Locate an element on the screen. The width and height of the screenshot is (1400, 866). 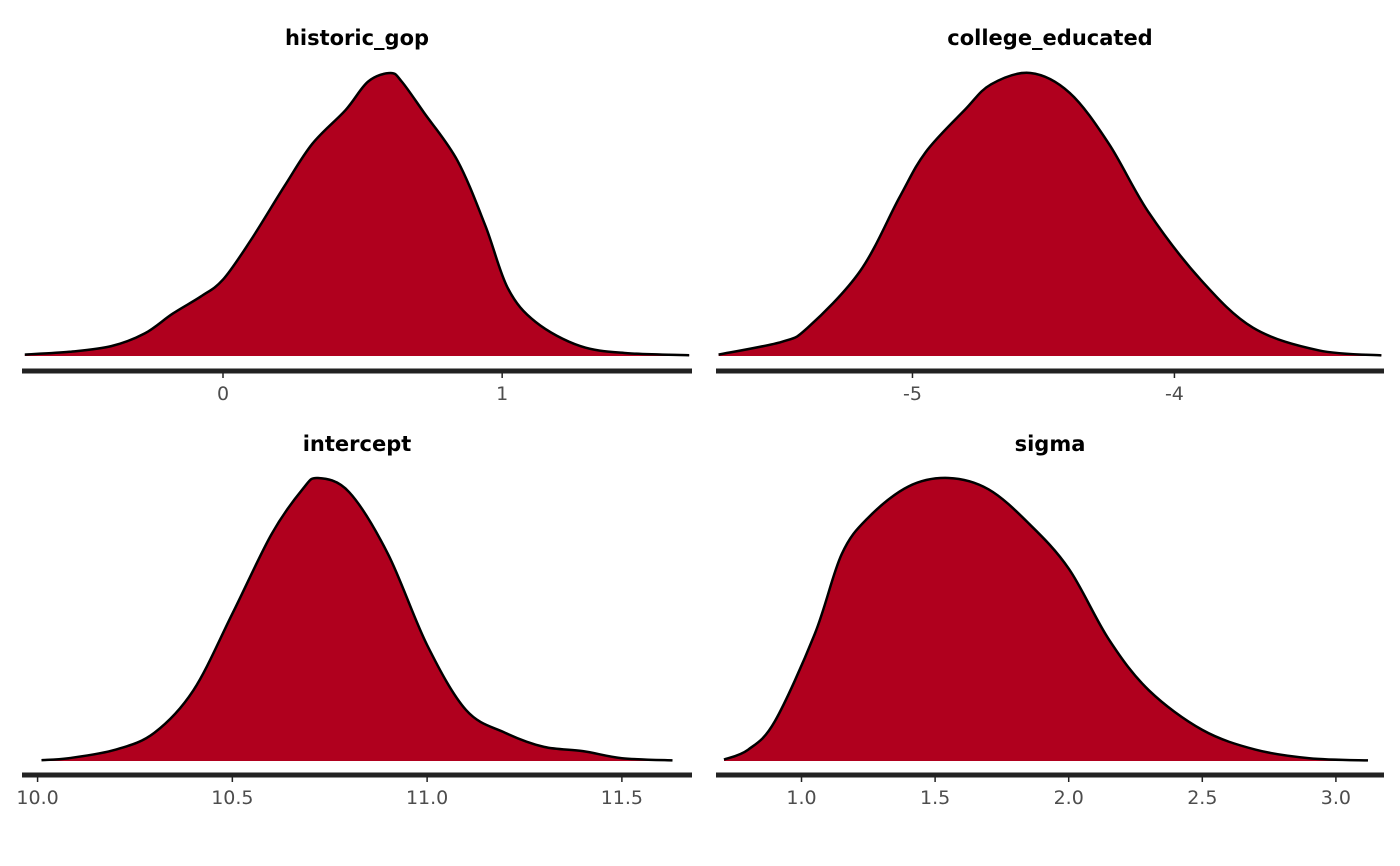
x-tick-label: 1.0 is located at coordinates (801, 798).